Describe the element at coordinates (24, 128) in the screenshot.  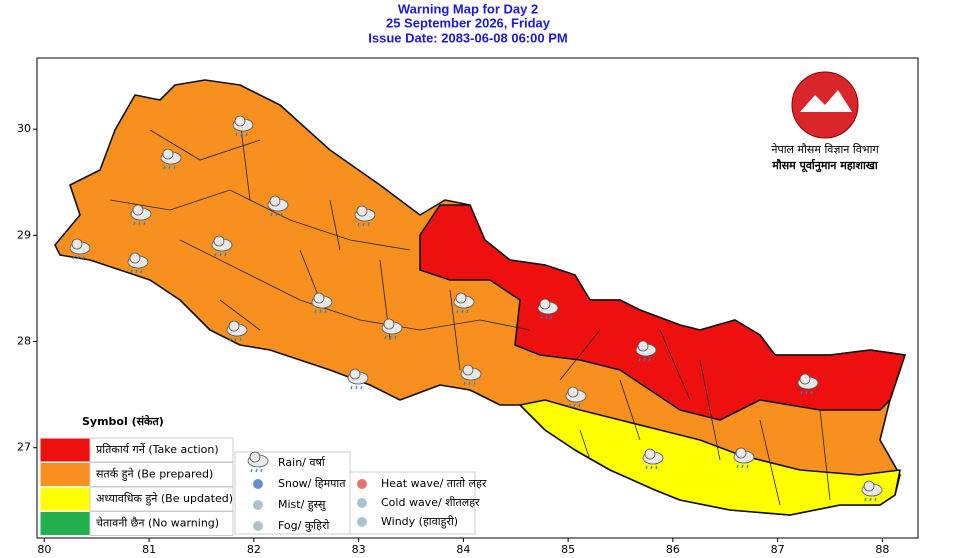
I see `y-tick-label: 30` at that location.